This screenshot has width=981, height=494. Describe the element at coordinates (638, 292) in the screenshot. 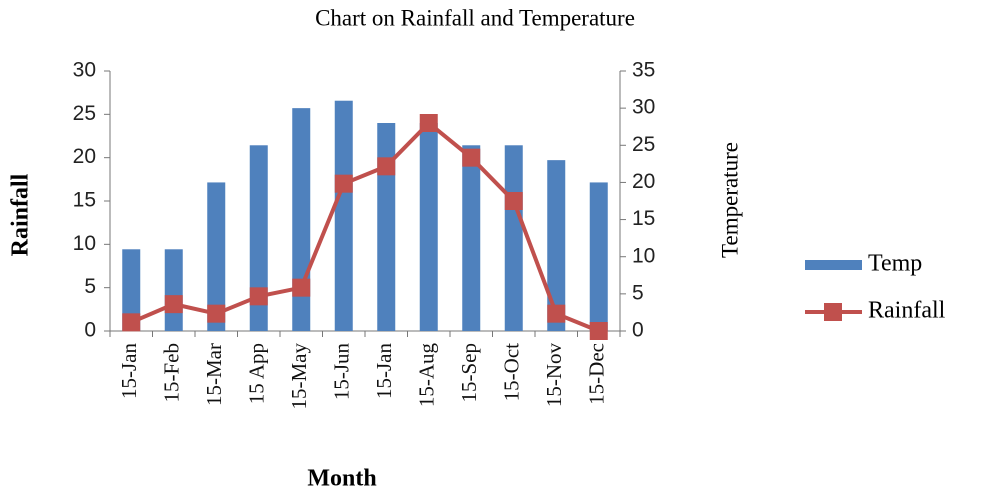

I see `y2-tick-label: 5` at that location.